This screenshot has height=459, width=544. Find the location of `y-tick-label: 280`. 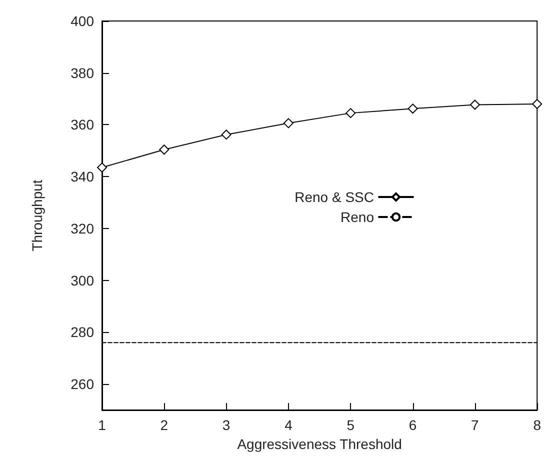

y-tick-label: 280 is located at coordinates (82, 332).